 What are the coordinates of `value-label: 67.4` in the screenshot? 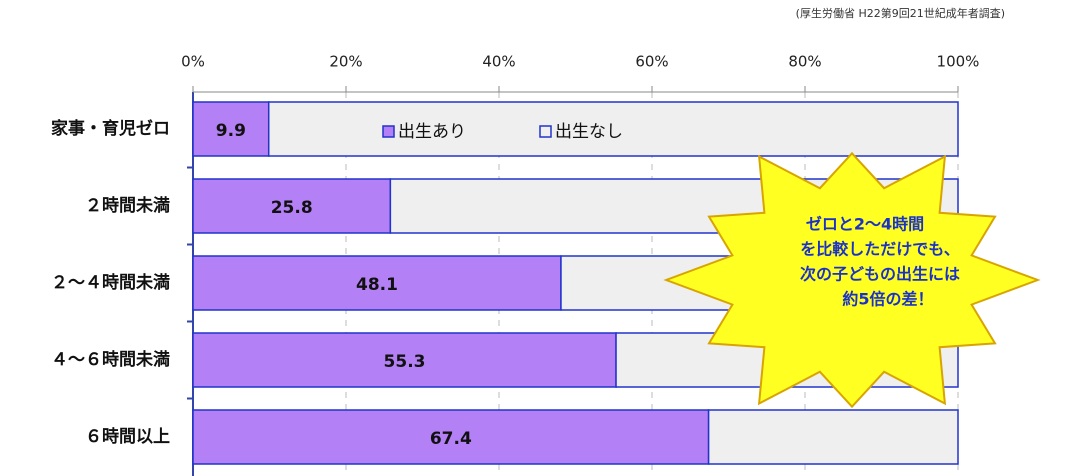 It's located at (451, 439).